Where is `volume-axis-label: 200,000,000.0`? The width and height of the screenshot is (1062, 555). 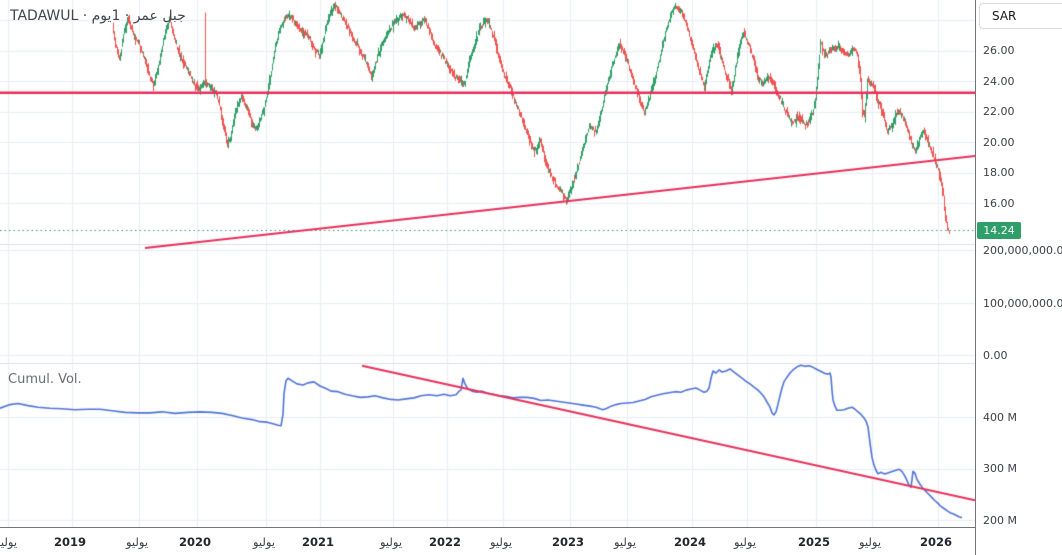
volume-axis-label: 200,000,000.0 is located at coordinates (1022, 250).